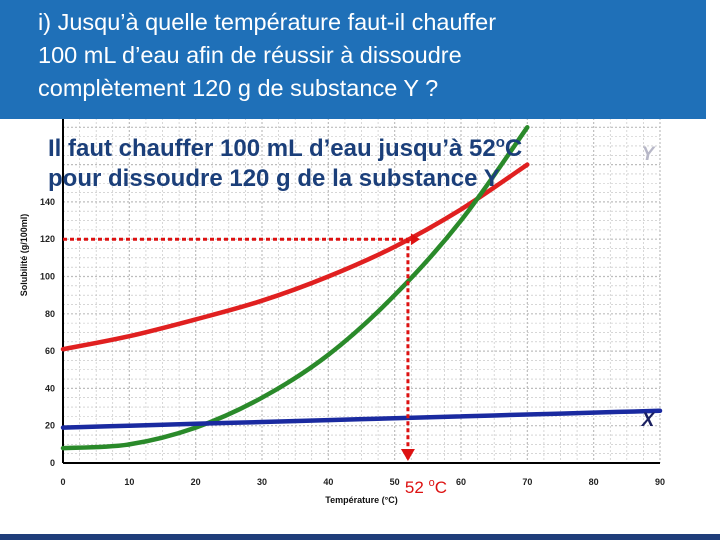 The image size is (720, 540). Describe the element at coordinates (361, 419) in the screenshot. I see `series-line-x` at that location.